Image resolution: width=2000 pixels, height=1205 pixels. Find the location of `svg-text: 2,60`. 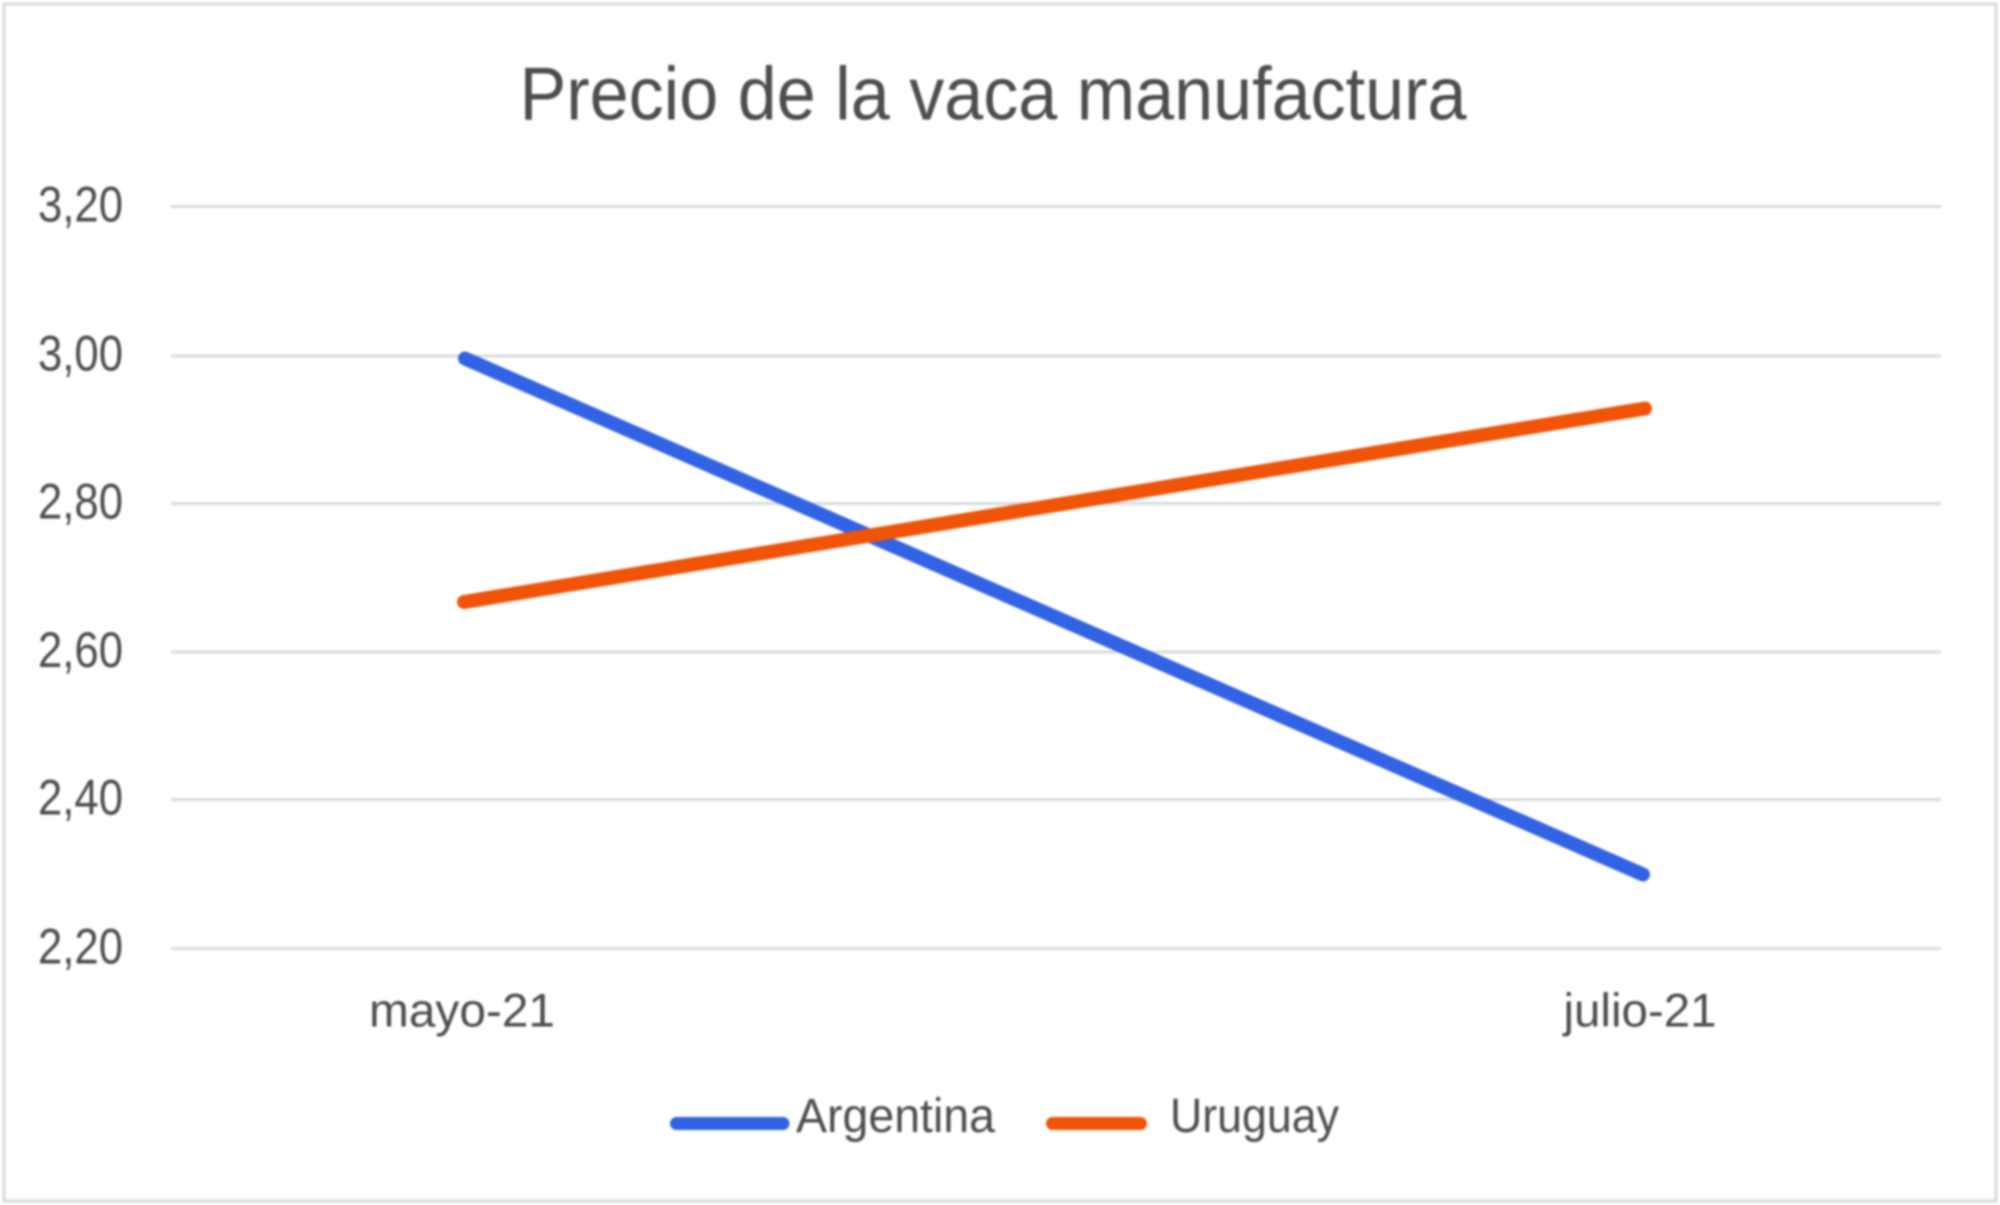

svg-text: 2,60 is located at coordinates (80, 650).